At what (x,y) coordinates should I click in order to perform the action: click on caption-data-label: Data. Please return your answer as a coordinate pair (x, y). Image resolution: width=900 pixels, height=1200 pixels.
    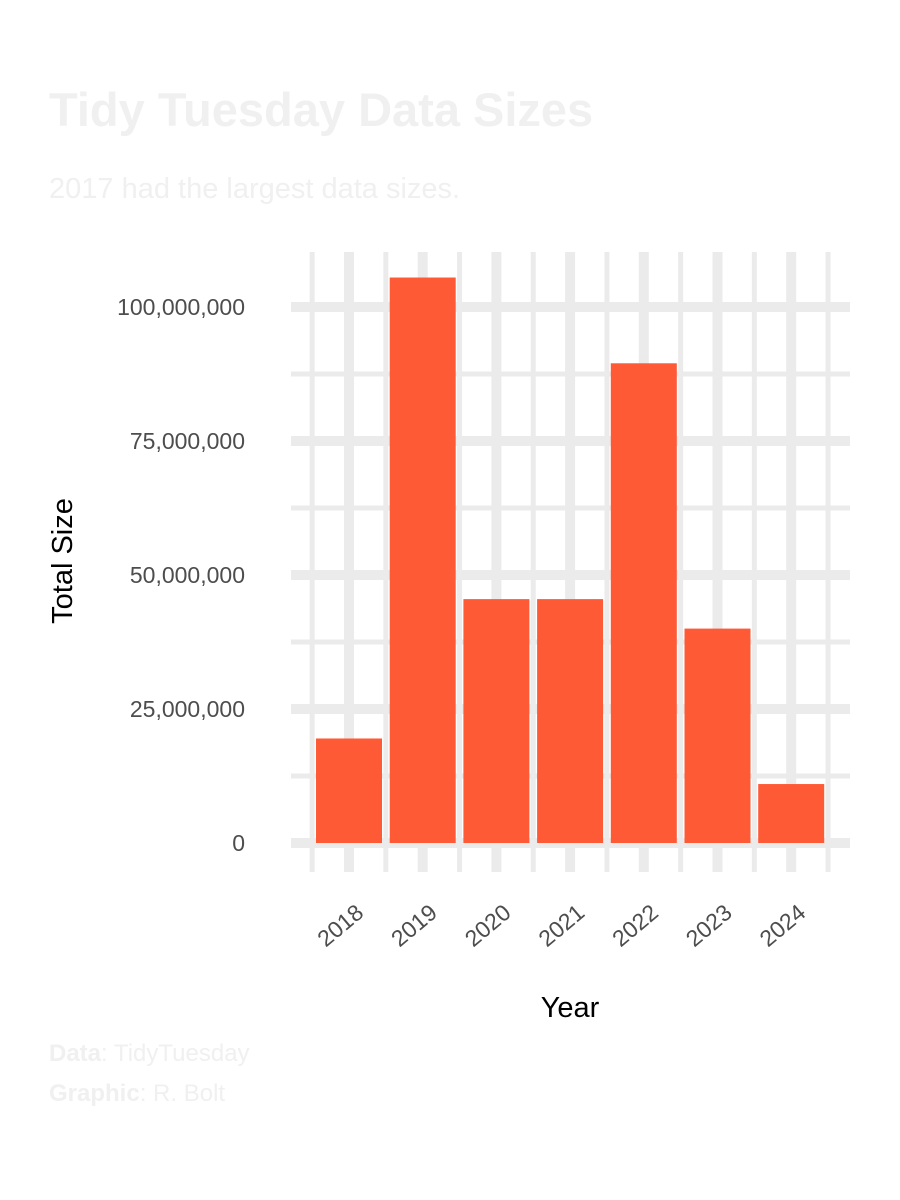
    Looking at the image, I should click on (75, 1053).